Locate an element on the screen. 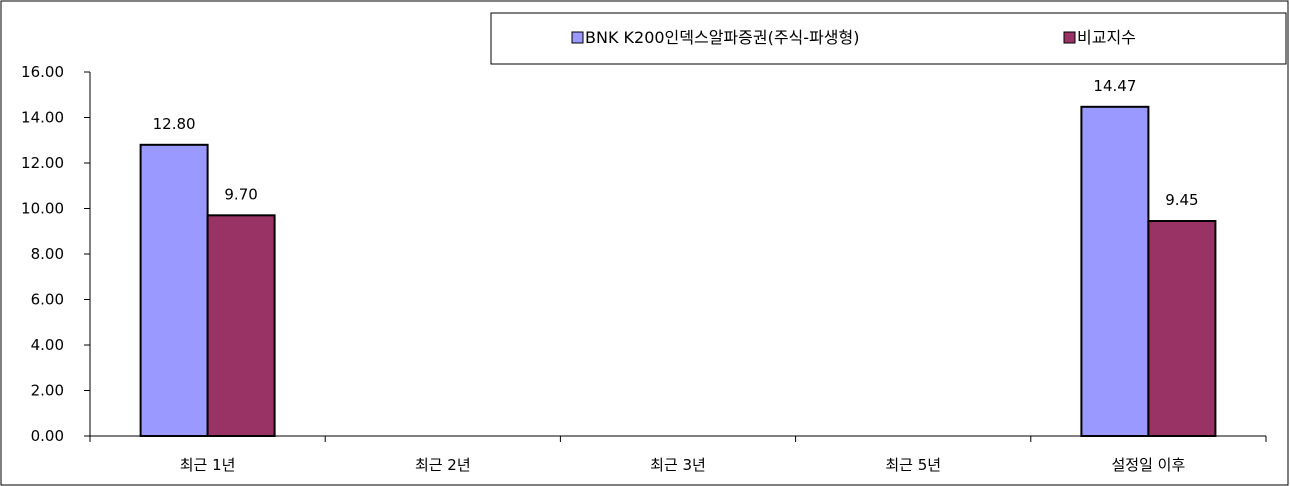 This screenshot has width=1290, height=486. y-tick-label: 16.00 is located at coordinates (42, 72).